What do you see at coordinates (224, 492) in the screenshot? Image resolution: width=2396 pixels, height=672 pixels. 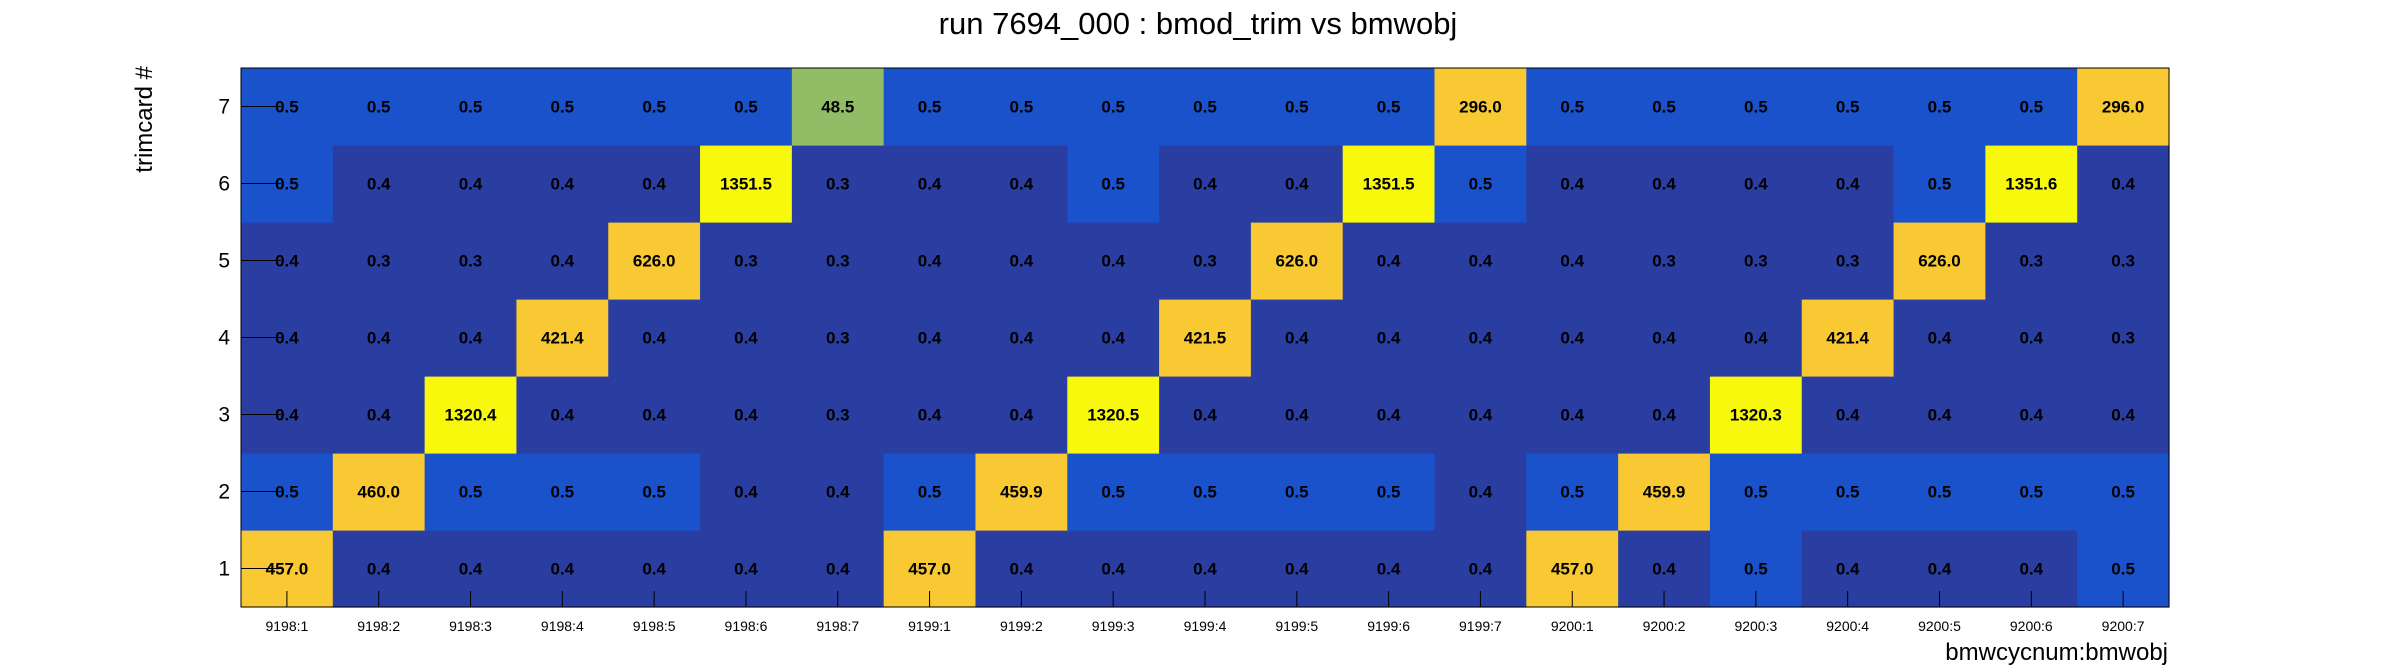 I see `y-tick-label: 2` at bounding box center [224, 492].